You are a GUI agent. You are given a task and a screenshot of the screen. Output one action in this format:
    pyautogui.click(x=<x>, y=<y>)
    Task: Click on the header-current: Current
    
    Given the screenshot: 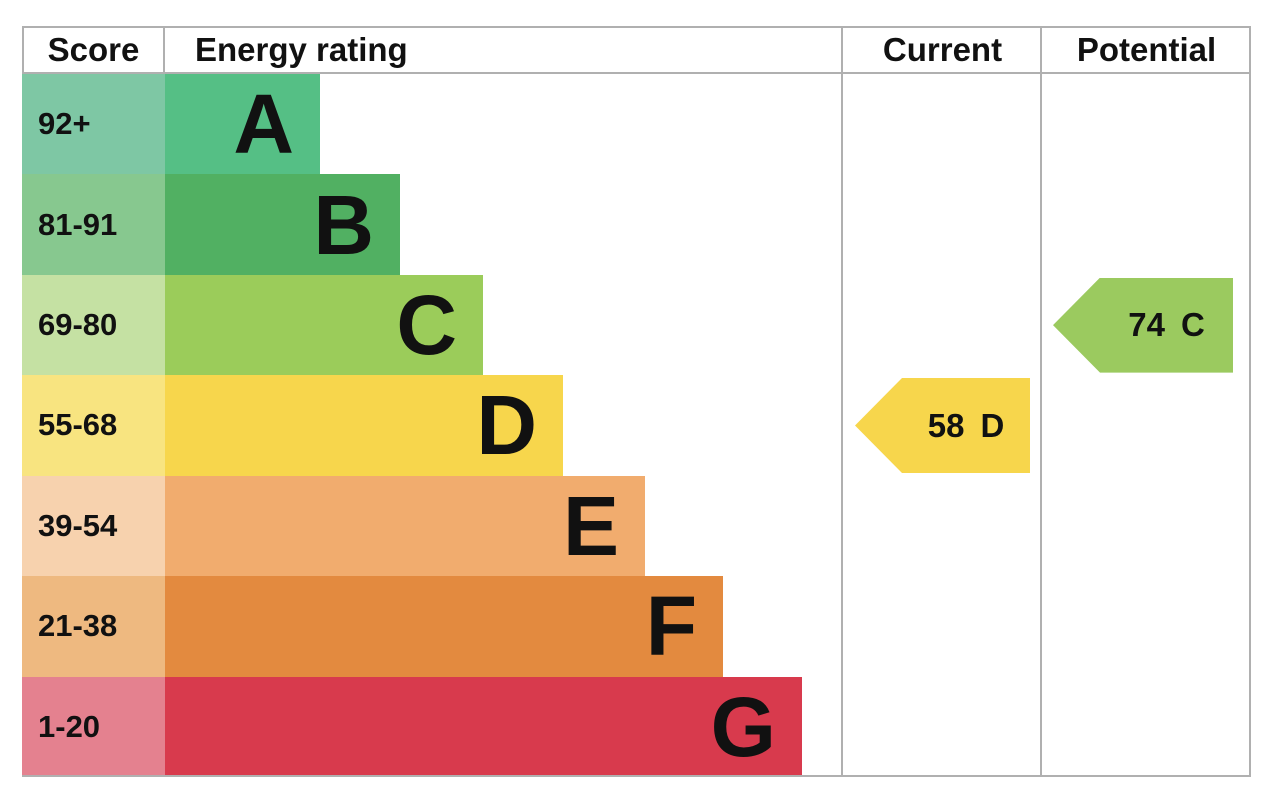 What is the action you would take?
    pyautogui.click(x=942, y=49)
    